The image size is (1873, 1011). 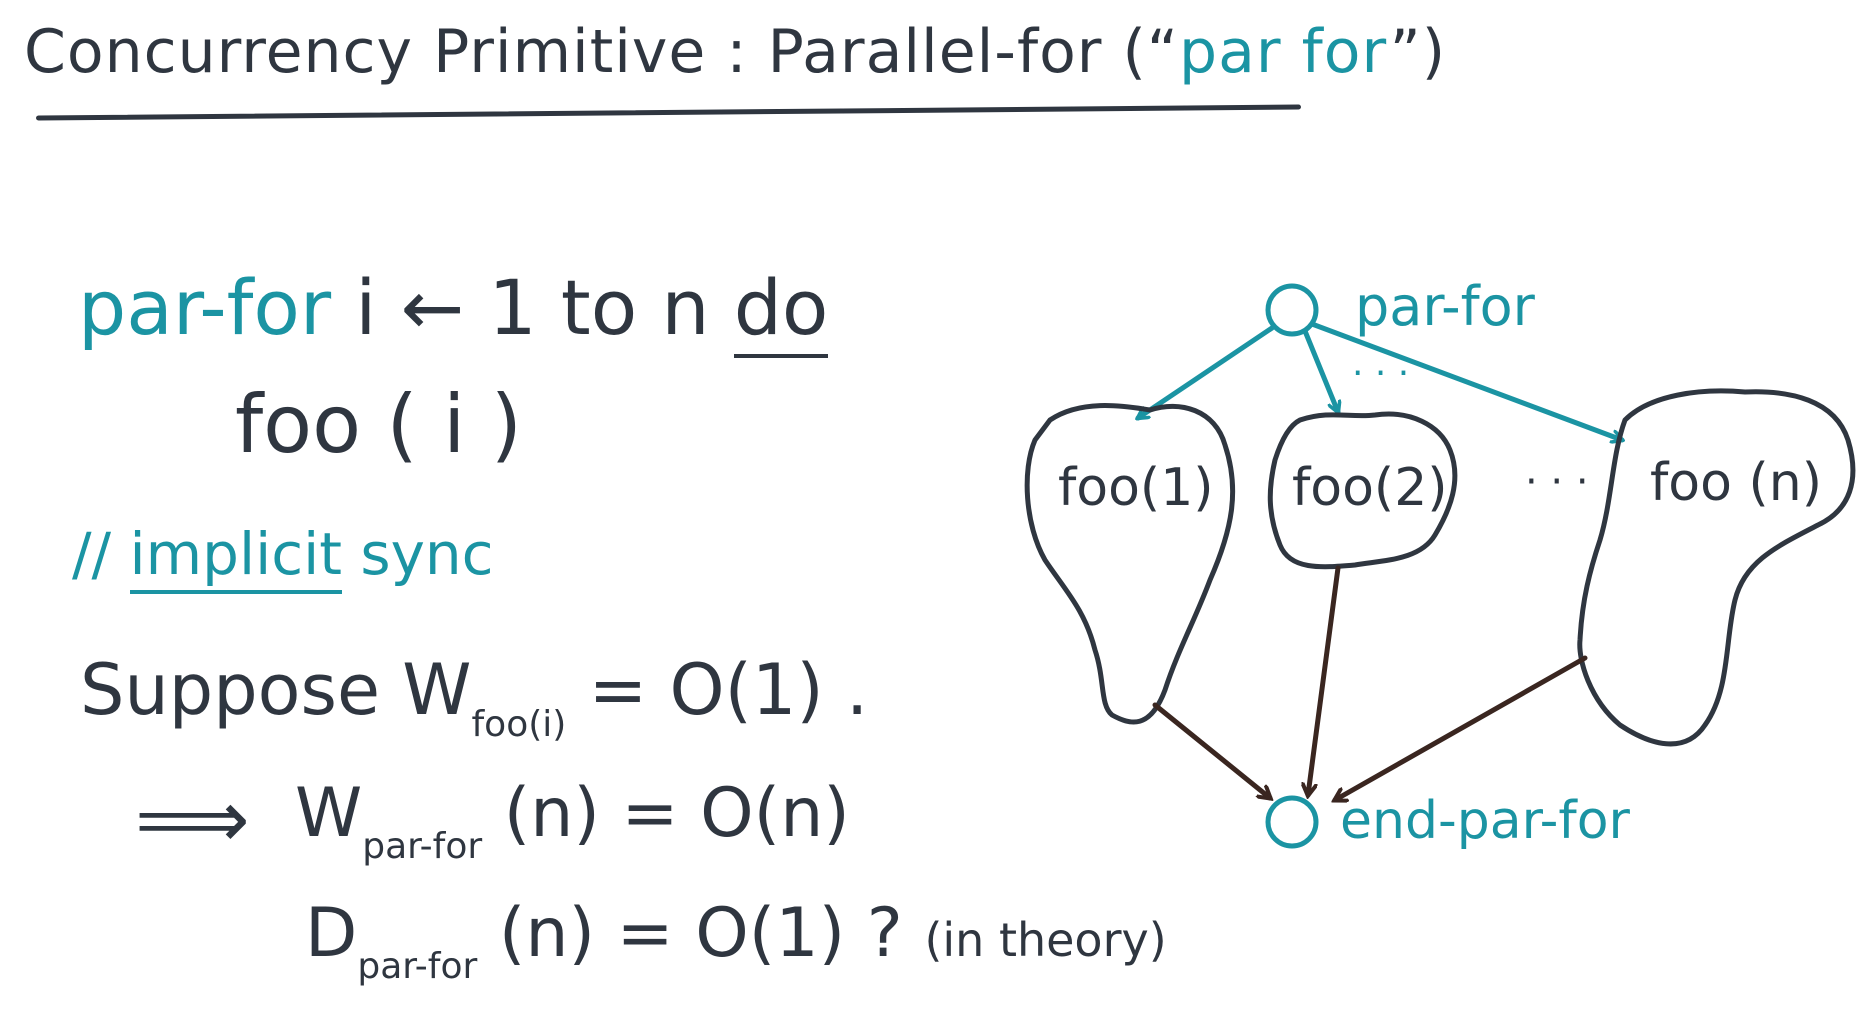 What do you see at coordinates (1284, 52) in the screenshot?
I see `title-keyword: par for` at bounding box center [1284, 52].